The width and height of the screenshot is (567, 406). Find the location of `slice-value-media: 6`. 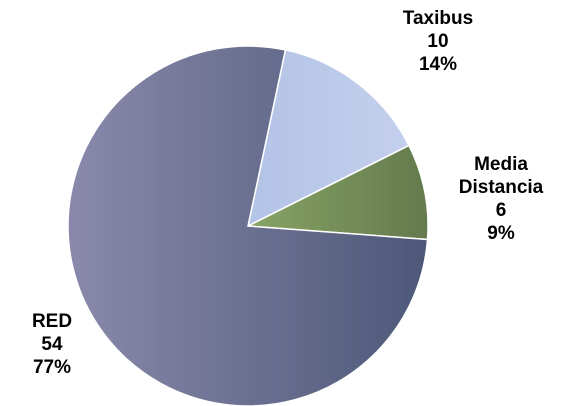

slice-value-media: 6 is located at coordinates (501, 210).